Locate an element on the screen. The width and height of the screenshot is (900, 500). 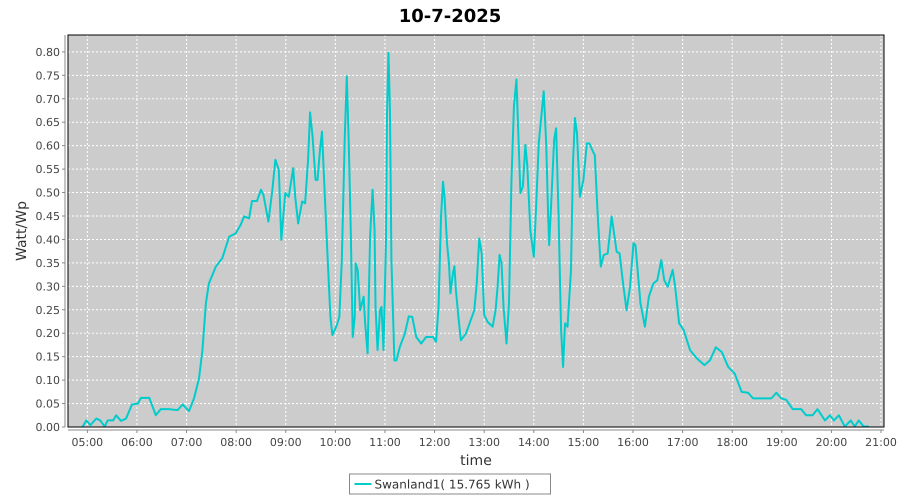
x-tick-label: 14:00 is located at coordinates (534, 442).